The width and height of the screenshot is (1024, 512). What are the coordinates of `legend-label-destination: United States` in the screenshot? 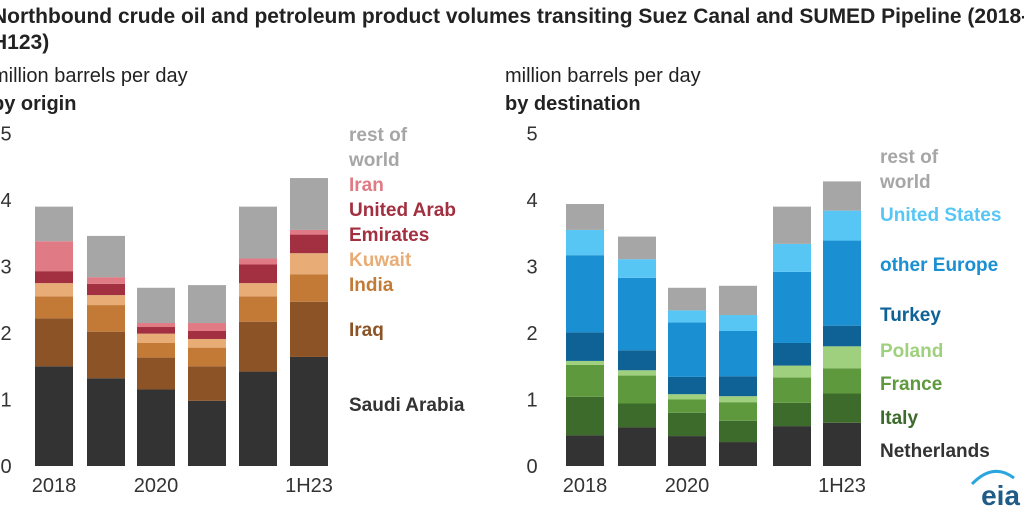 It's located at (940, 215).